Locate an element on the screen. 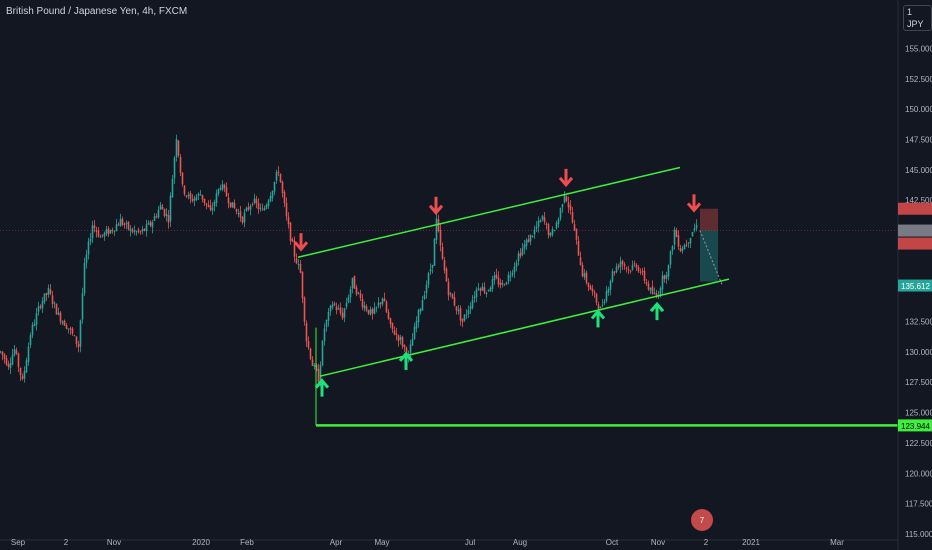 The image size is (932, 550). x-tick-label: Jul is located at coordinates (470, 542).